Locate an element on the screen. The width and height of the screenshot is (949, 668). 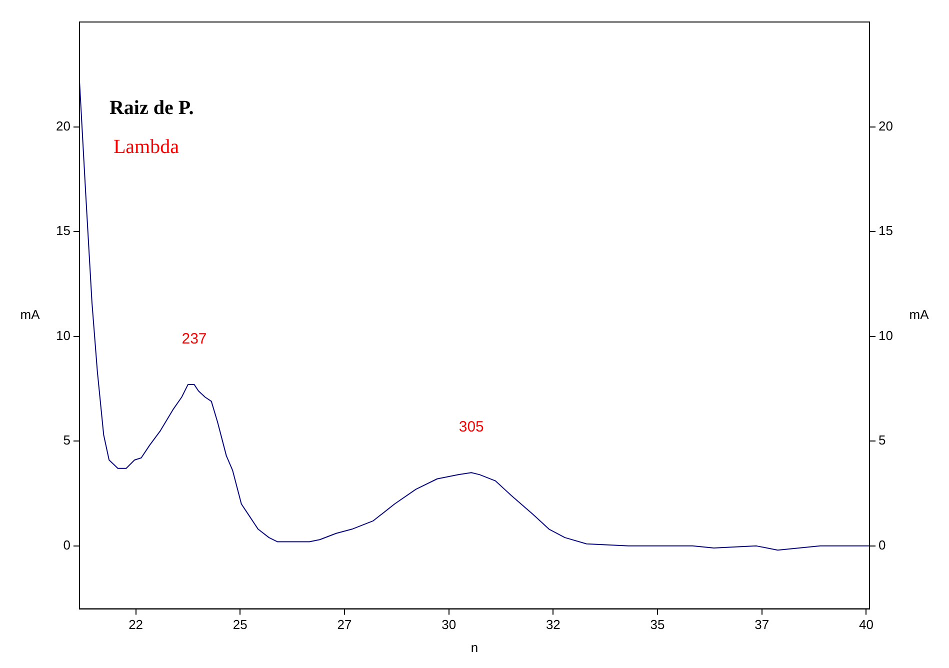
y2-axis-title: mA is located at coordinates (919, 314).